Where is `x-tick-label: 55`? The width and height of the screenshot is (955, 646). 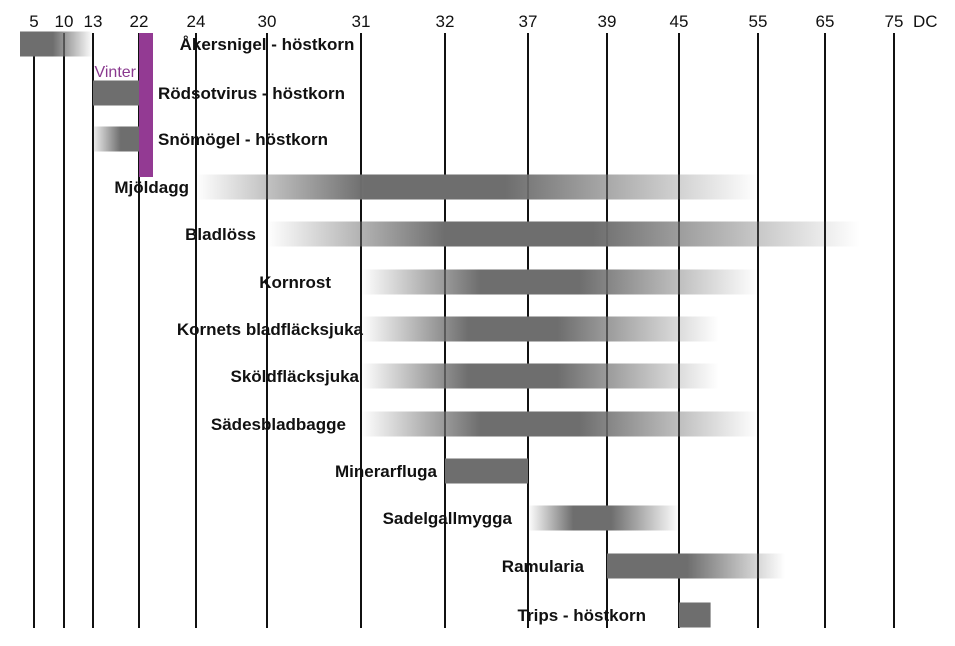 x-tick-label: 55 is located at coordinates (758, 21).